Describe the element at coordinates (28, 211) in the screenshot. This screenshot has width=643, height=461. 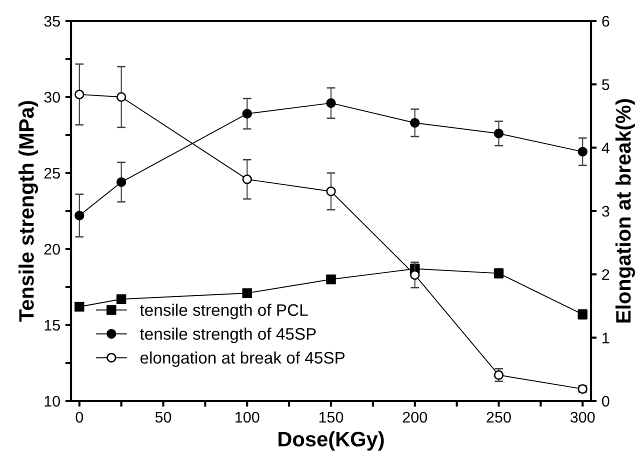
I see `y-axis-title: Tensile strength (MPa)` at that location.